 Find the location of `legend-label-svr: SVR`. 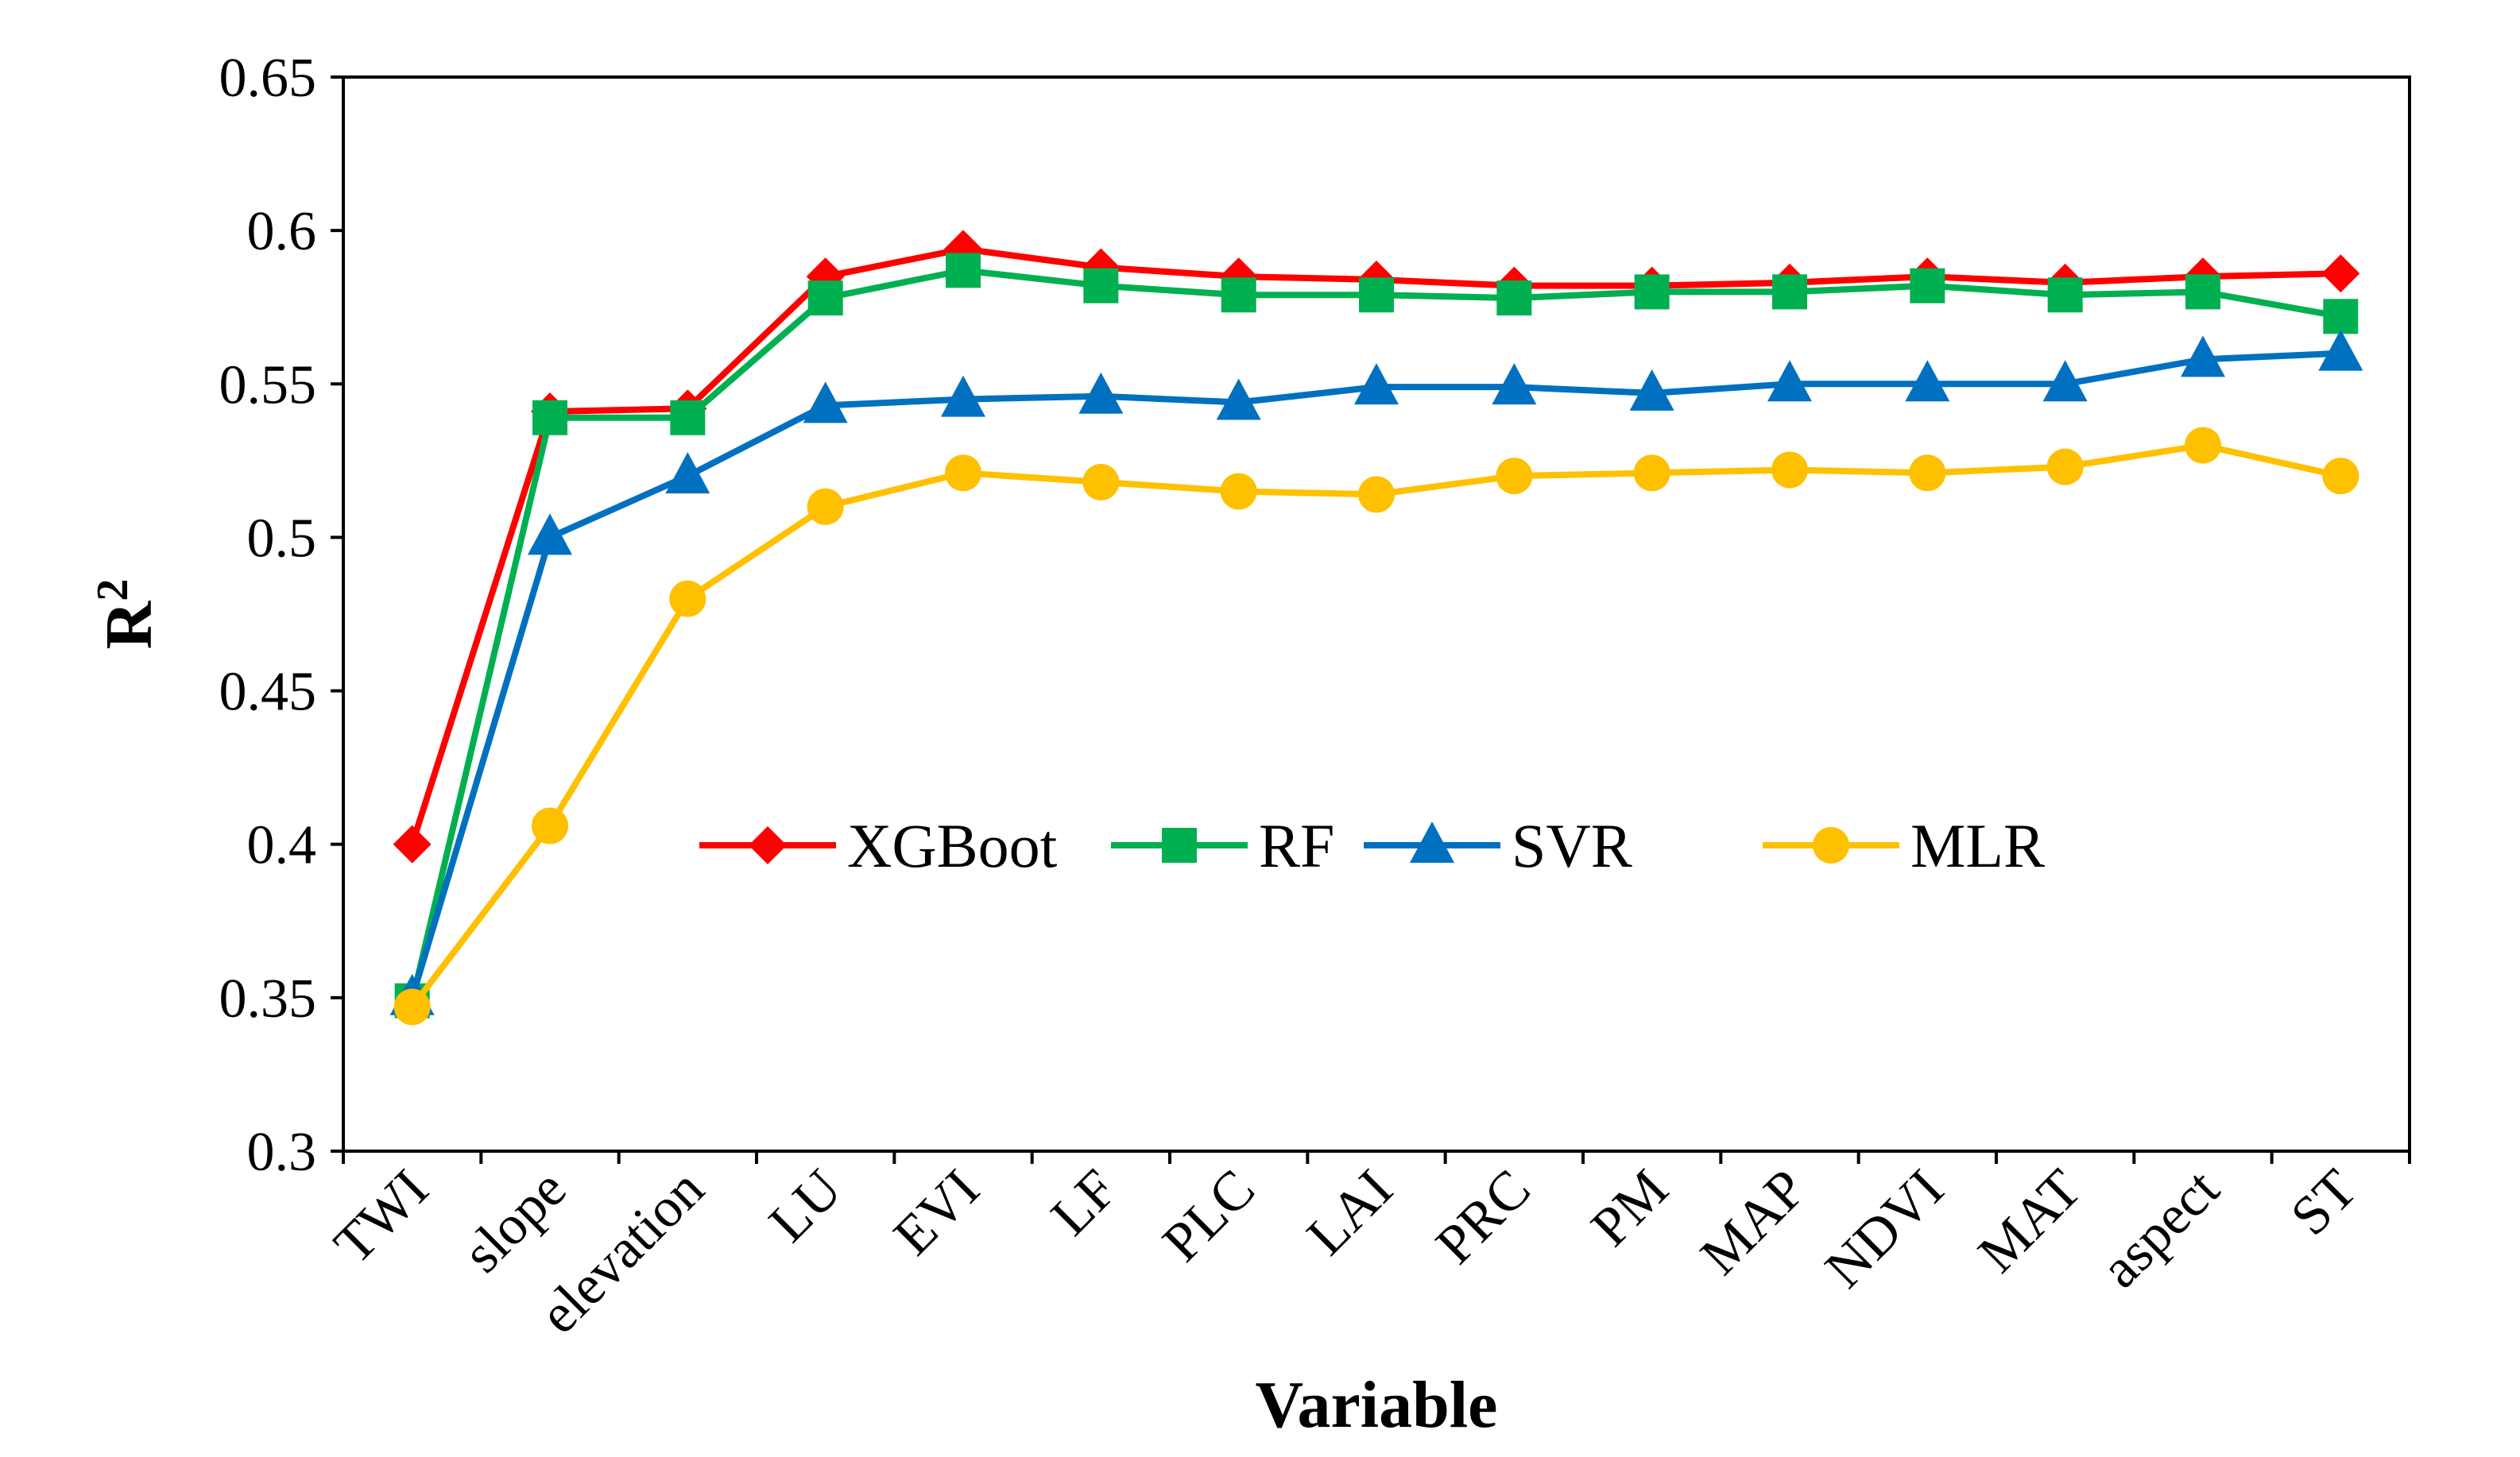

legend-label-svr: SVR is located at coordinates (1572, 845).